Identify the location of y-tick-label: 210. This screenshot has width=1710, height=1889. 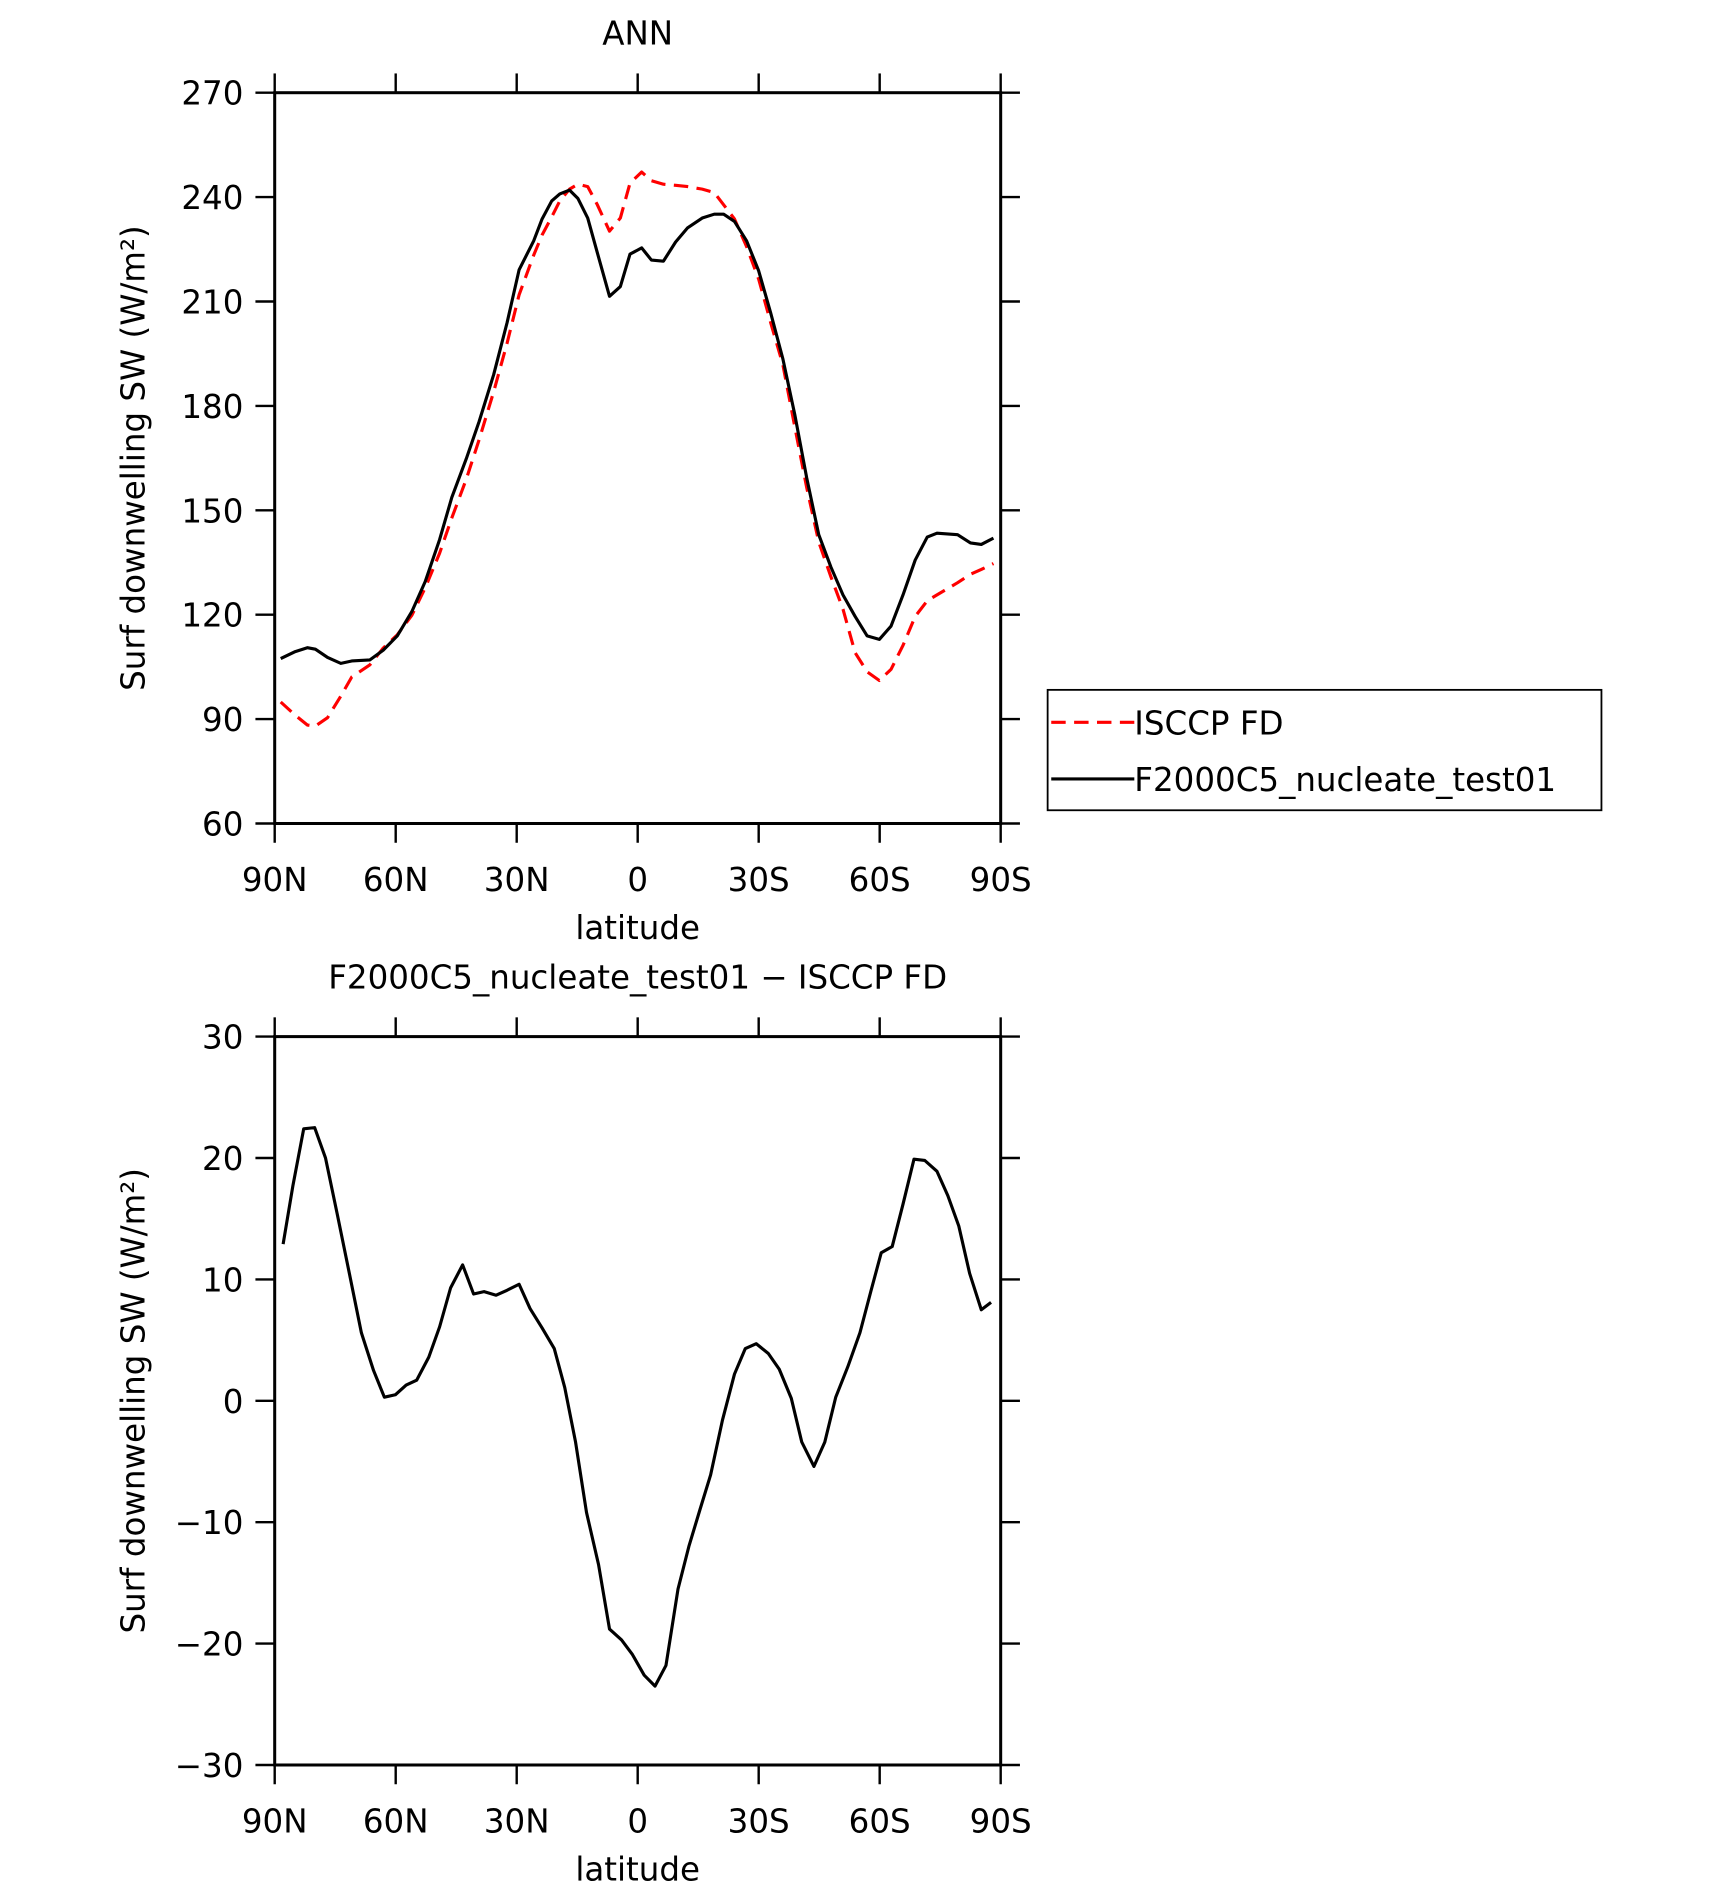
(212, 303).